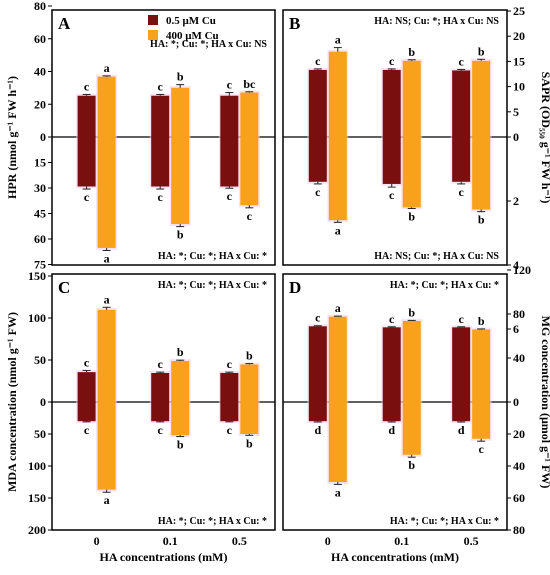 This screenshot has height=575, width=550. Describe the element at coordinates (328, 541) in the screenshot. I see `x-tick-label: 0` at that location.